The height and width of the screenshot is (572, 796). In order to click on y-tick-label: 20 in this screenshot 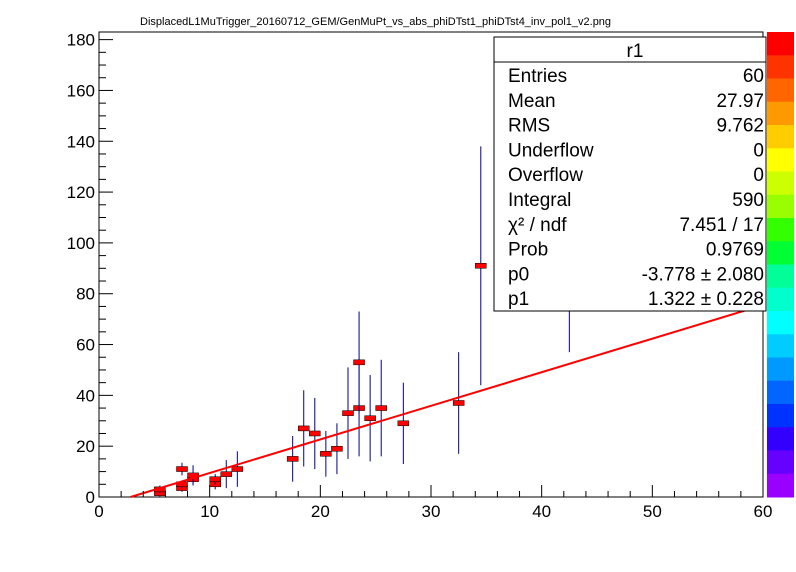, I will do `click(85, 446)`.